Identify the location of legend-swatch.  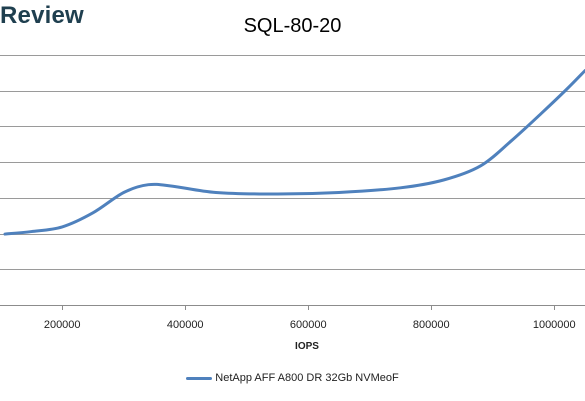
(199, 378).